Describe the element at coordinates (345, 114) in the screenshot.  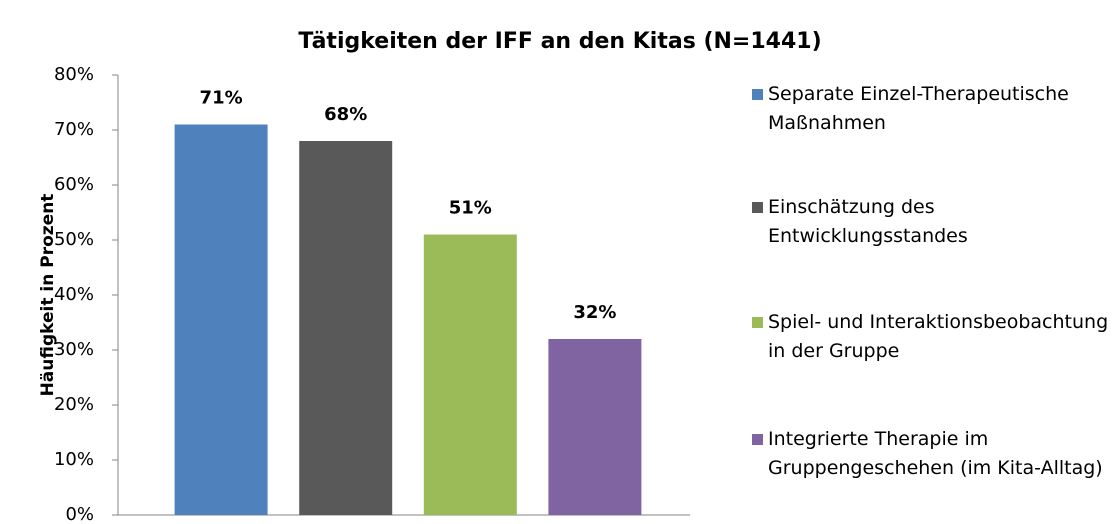
I see `data-label: 68%` at that location.